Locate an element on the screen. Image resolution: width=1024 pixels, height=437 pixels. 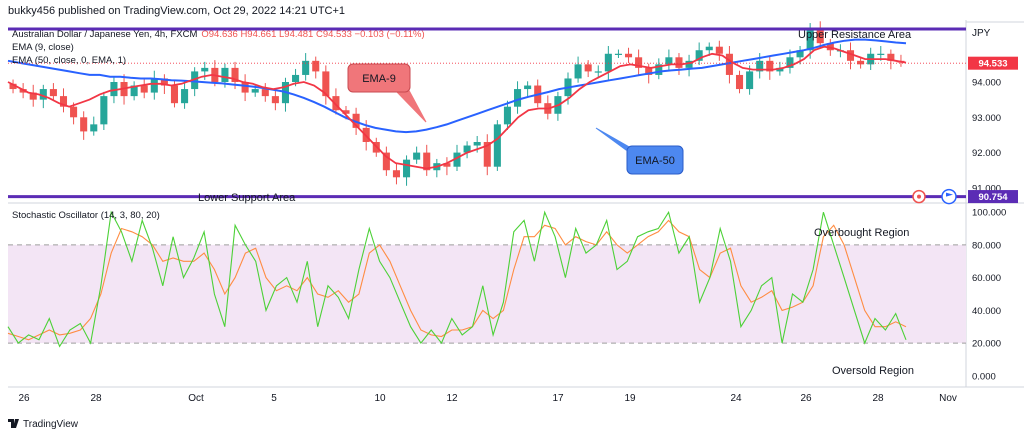
flag-icon is located at coordinates (949, 196).